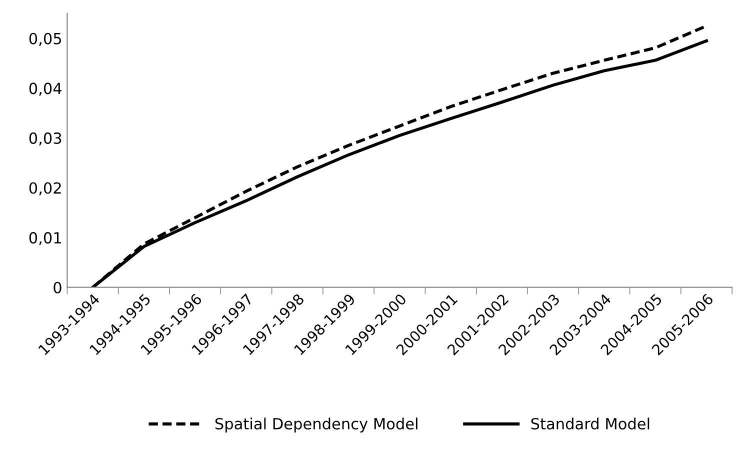 This screenshot has width=747, height=449. Describe the element at coordinates (45, 139) in the screenshot. I see `y-tick-label: 0,03` at that location.